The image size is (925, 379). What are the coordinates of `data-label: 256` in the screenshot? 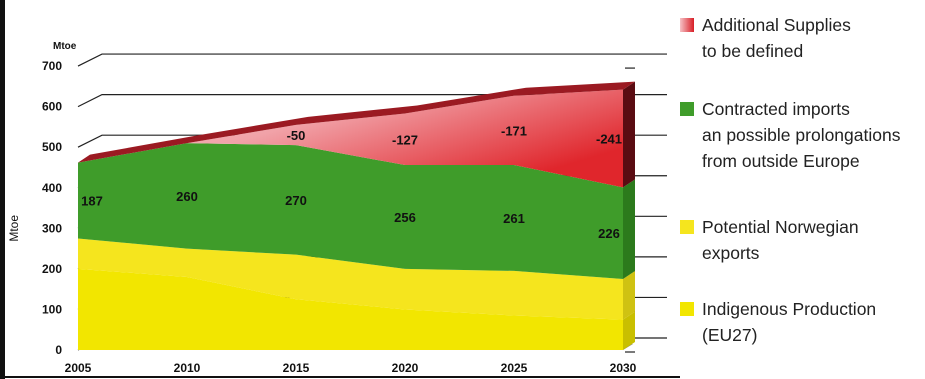 It's located at (405, 217).